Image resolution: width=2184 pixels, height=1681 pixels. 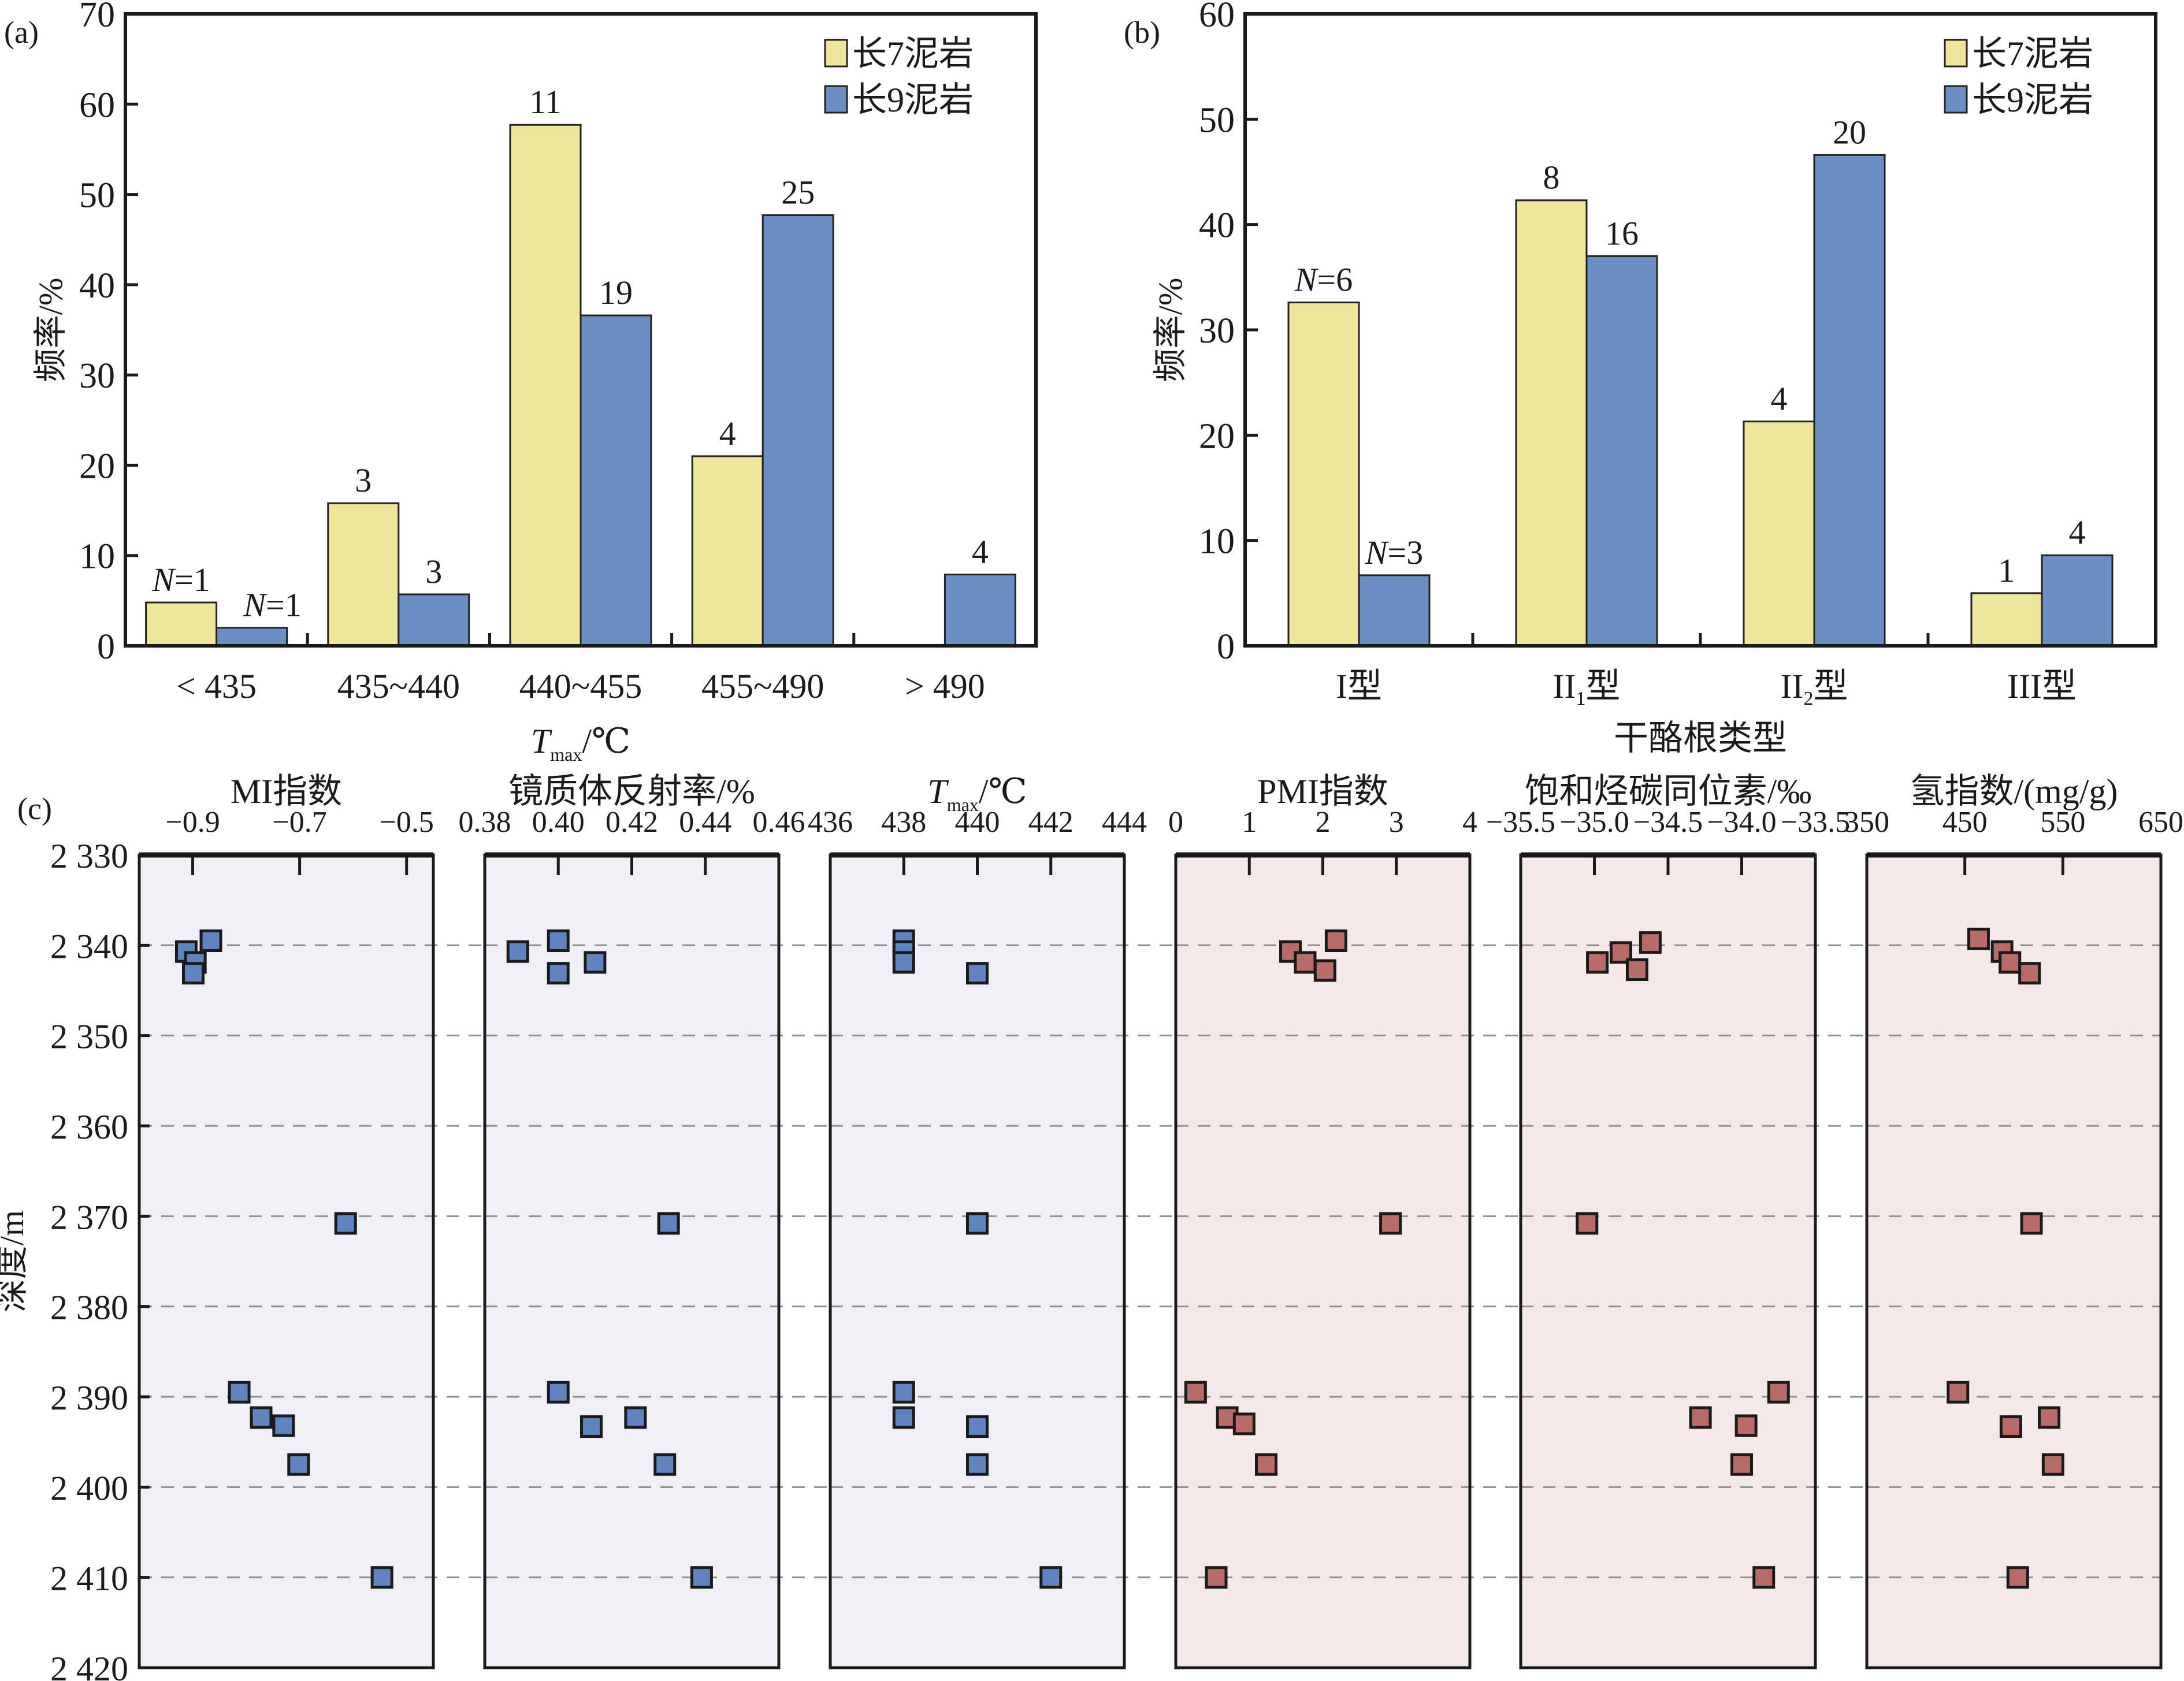 What do you see at coordinates (2062, 822) in the screenshot?
I see `x-tick-label: 550` at bounding box center [2062, 822].